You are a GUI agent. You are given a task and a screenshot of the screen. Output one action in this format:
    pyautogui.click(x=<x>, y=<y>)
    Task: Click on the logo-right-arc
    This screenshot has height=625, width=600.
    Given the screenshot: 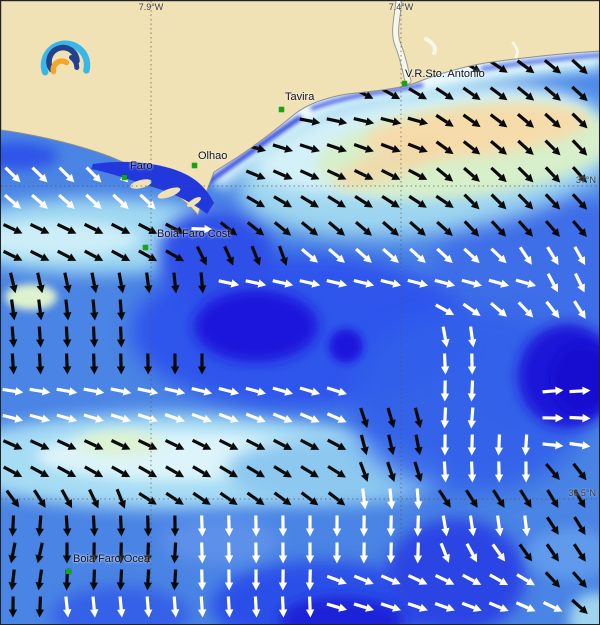 What is the action you would take?
    pyautogui.click(x=74, y=62)
    